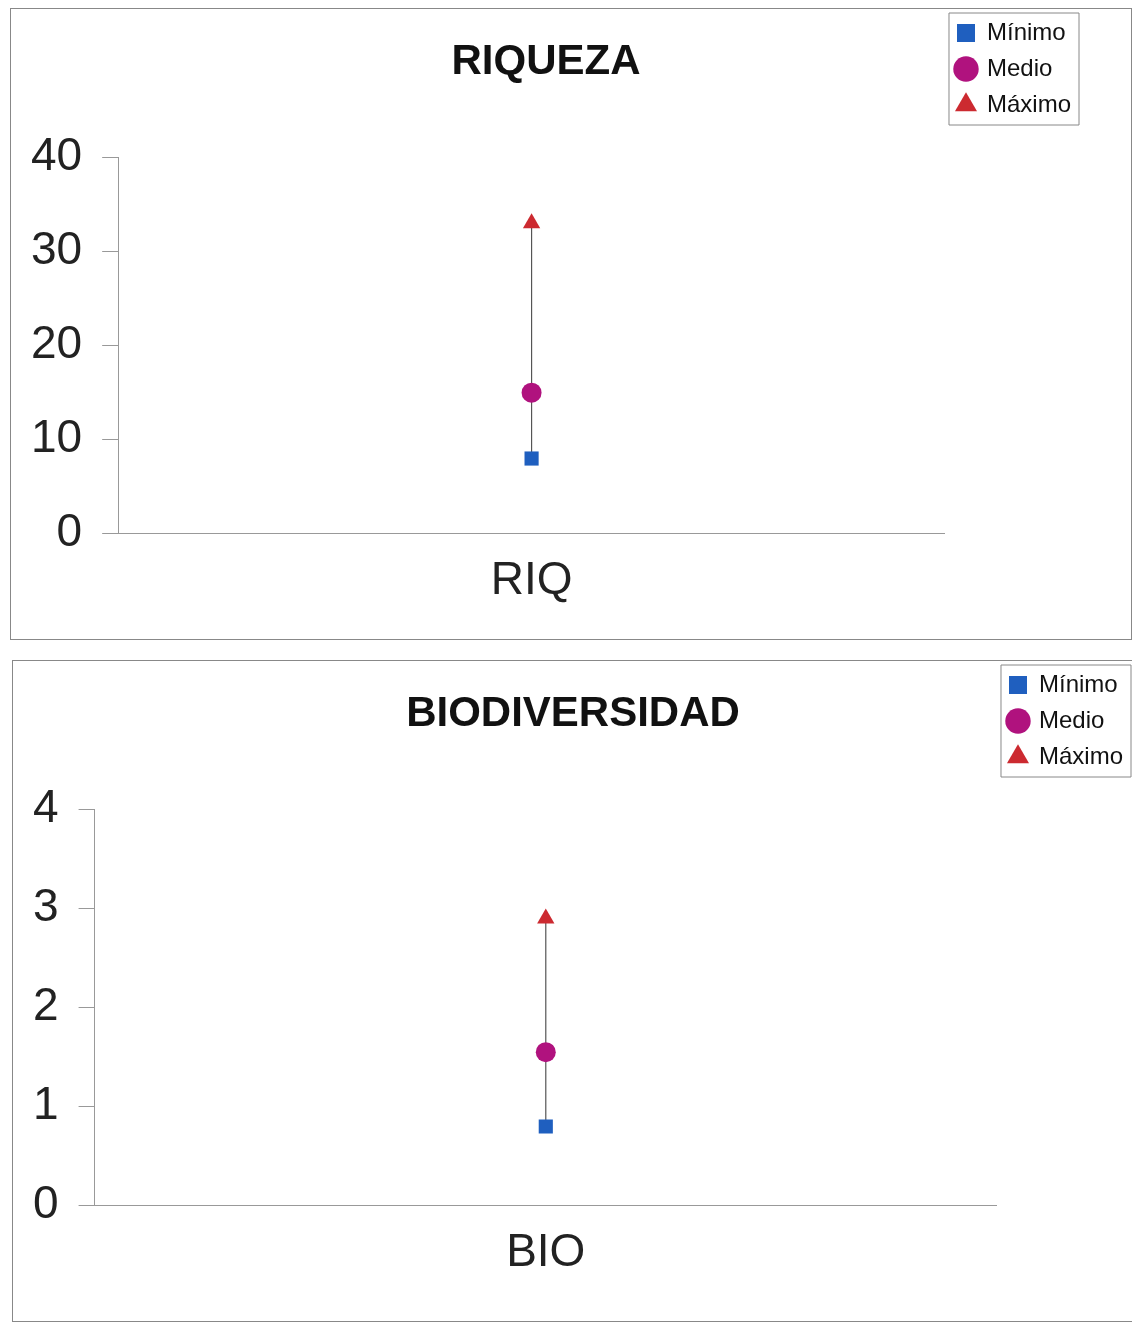 This screenshot has width=1132, height=1323. Describe the element at coordinates (573, 711) in the screenshot. I see `chart-title: BIODIVERSIDAD` at that location.